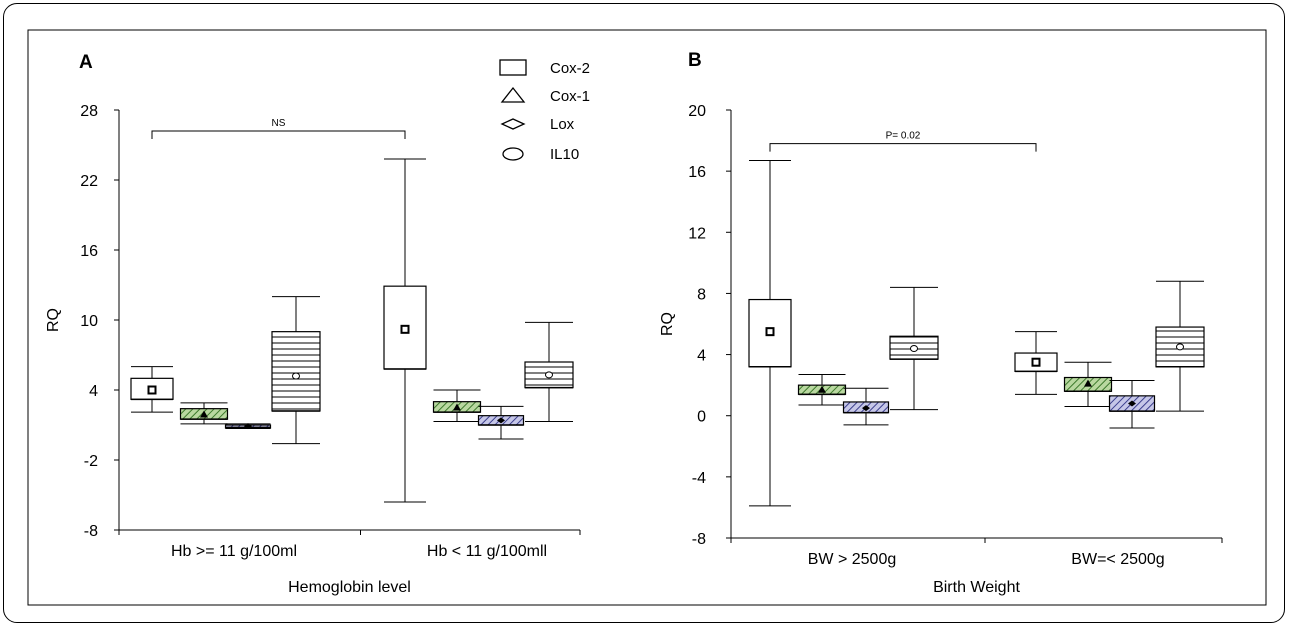  I want to click on significance-label: P= 0.02, so click(903, 136).